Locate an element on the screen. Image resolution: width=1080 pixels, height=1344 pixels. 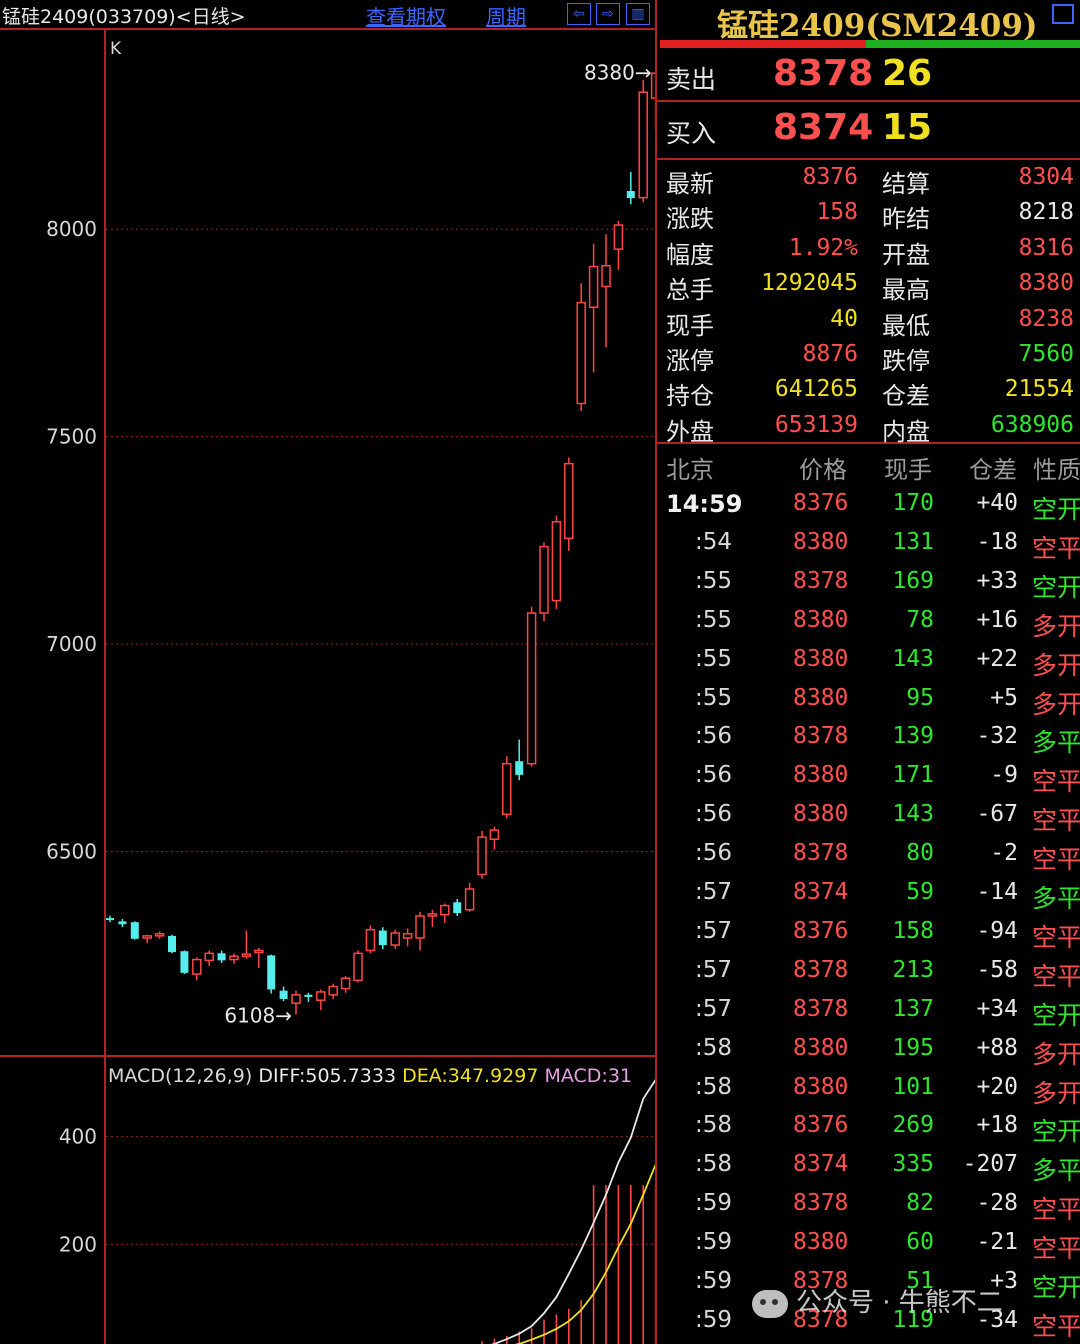
stat-label: 涨停 is located at coordinates (690, 361).